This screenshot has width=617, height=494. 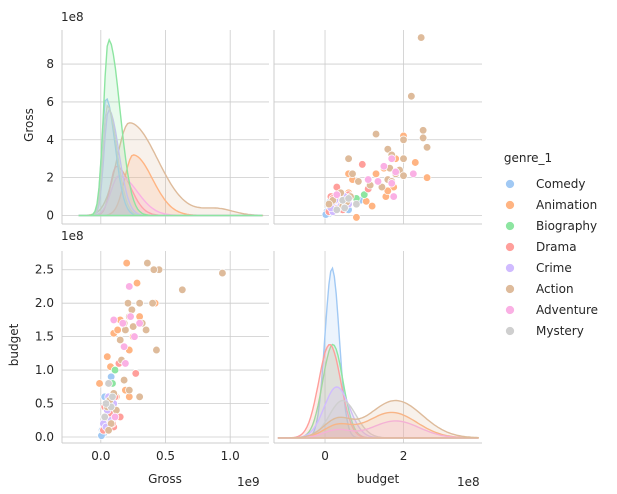 What do you see at coordinates (50, 215) in the screenshot?
I see `y-tick-label: 0` at bounding box center [50, 215].